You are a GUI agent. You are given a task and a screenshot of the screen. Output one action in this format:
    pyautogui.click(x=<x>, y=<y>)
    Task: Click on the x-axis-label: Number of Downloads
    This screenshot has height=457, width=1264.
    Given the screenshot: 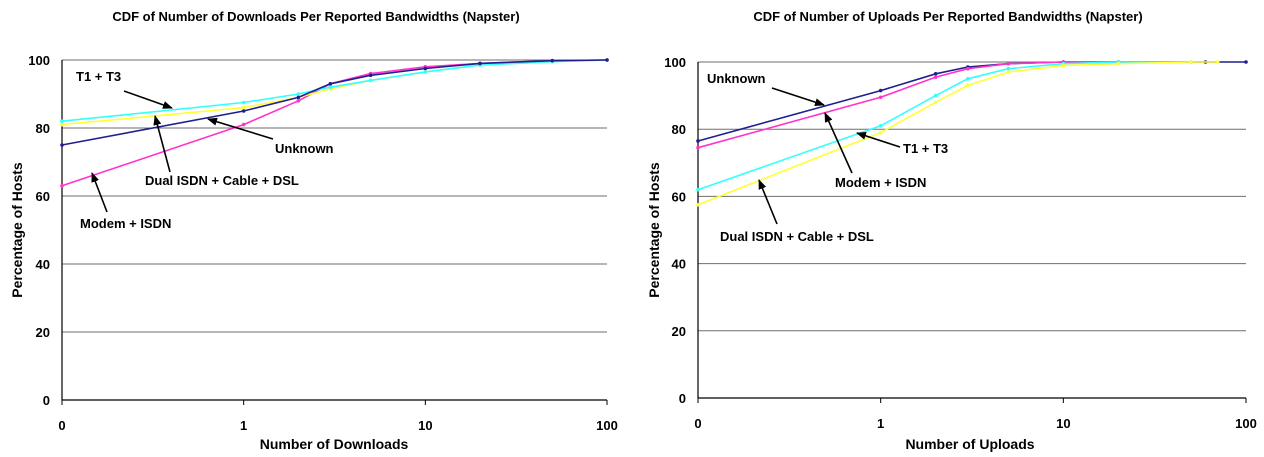 What is the action you would take?
    pyautogui.click(x=334, y=444)
    